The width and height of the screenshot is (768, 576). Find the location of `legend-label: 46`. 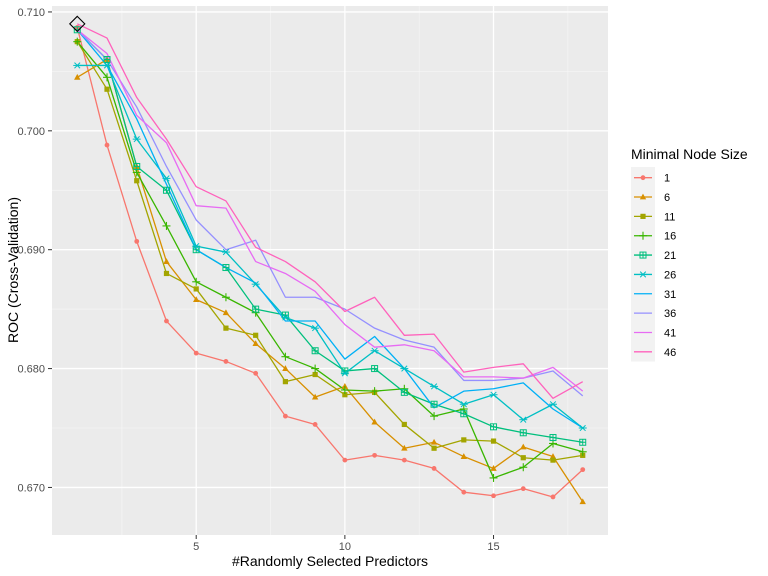

legend-label: 46 is located at coordinates (670, 353).